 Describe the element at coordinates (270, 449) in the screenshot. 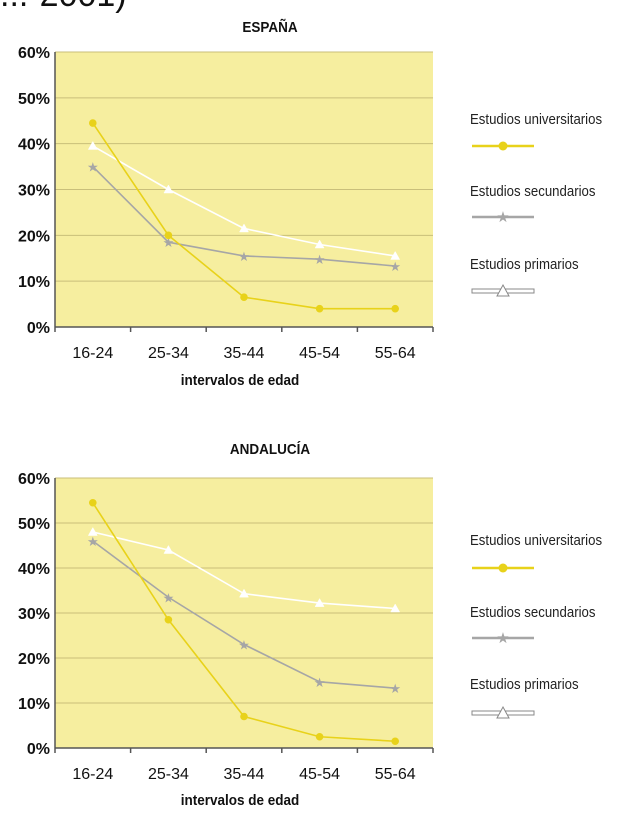

I see `chart-title: ANDALUCÍA` at that location.